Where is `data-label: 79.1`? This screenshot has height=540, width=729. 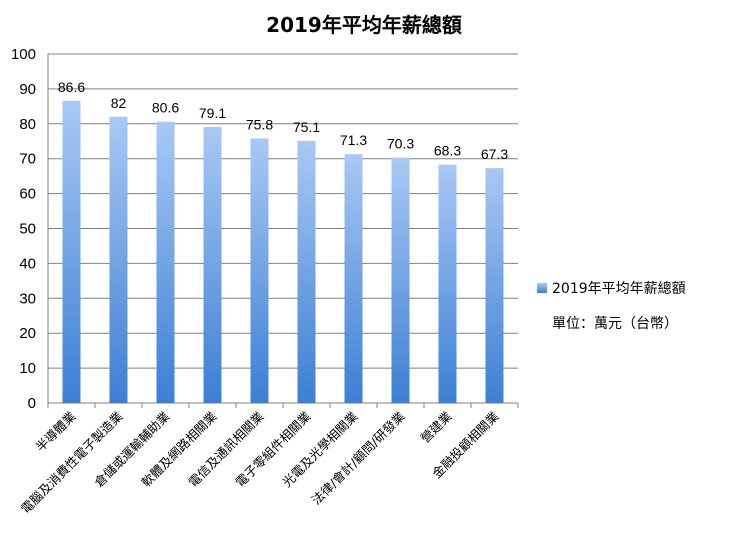 data-label: 79.1 is located at coordinates (212, 113).